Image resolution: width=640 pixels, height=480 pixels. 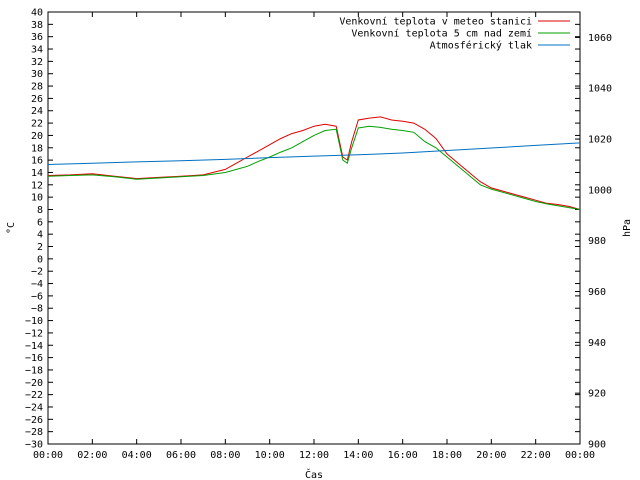 What do you see at coordinates (435, 22) in the screenshot?
I see `legend-label-1: Venkovní teplota v meteo stanici` at bounding box center [435, 22].